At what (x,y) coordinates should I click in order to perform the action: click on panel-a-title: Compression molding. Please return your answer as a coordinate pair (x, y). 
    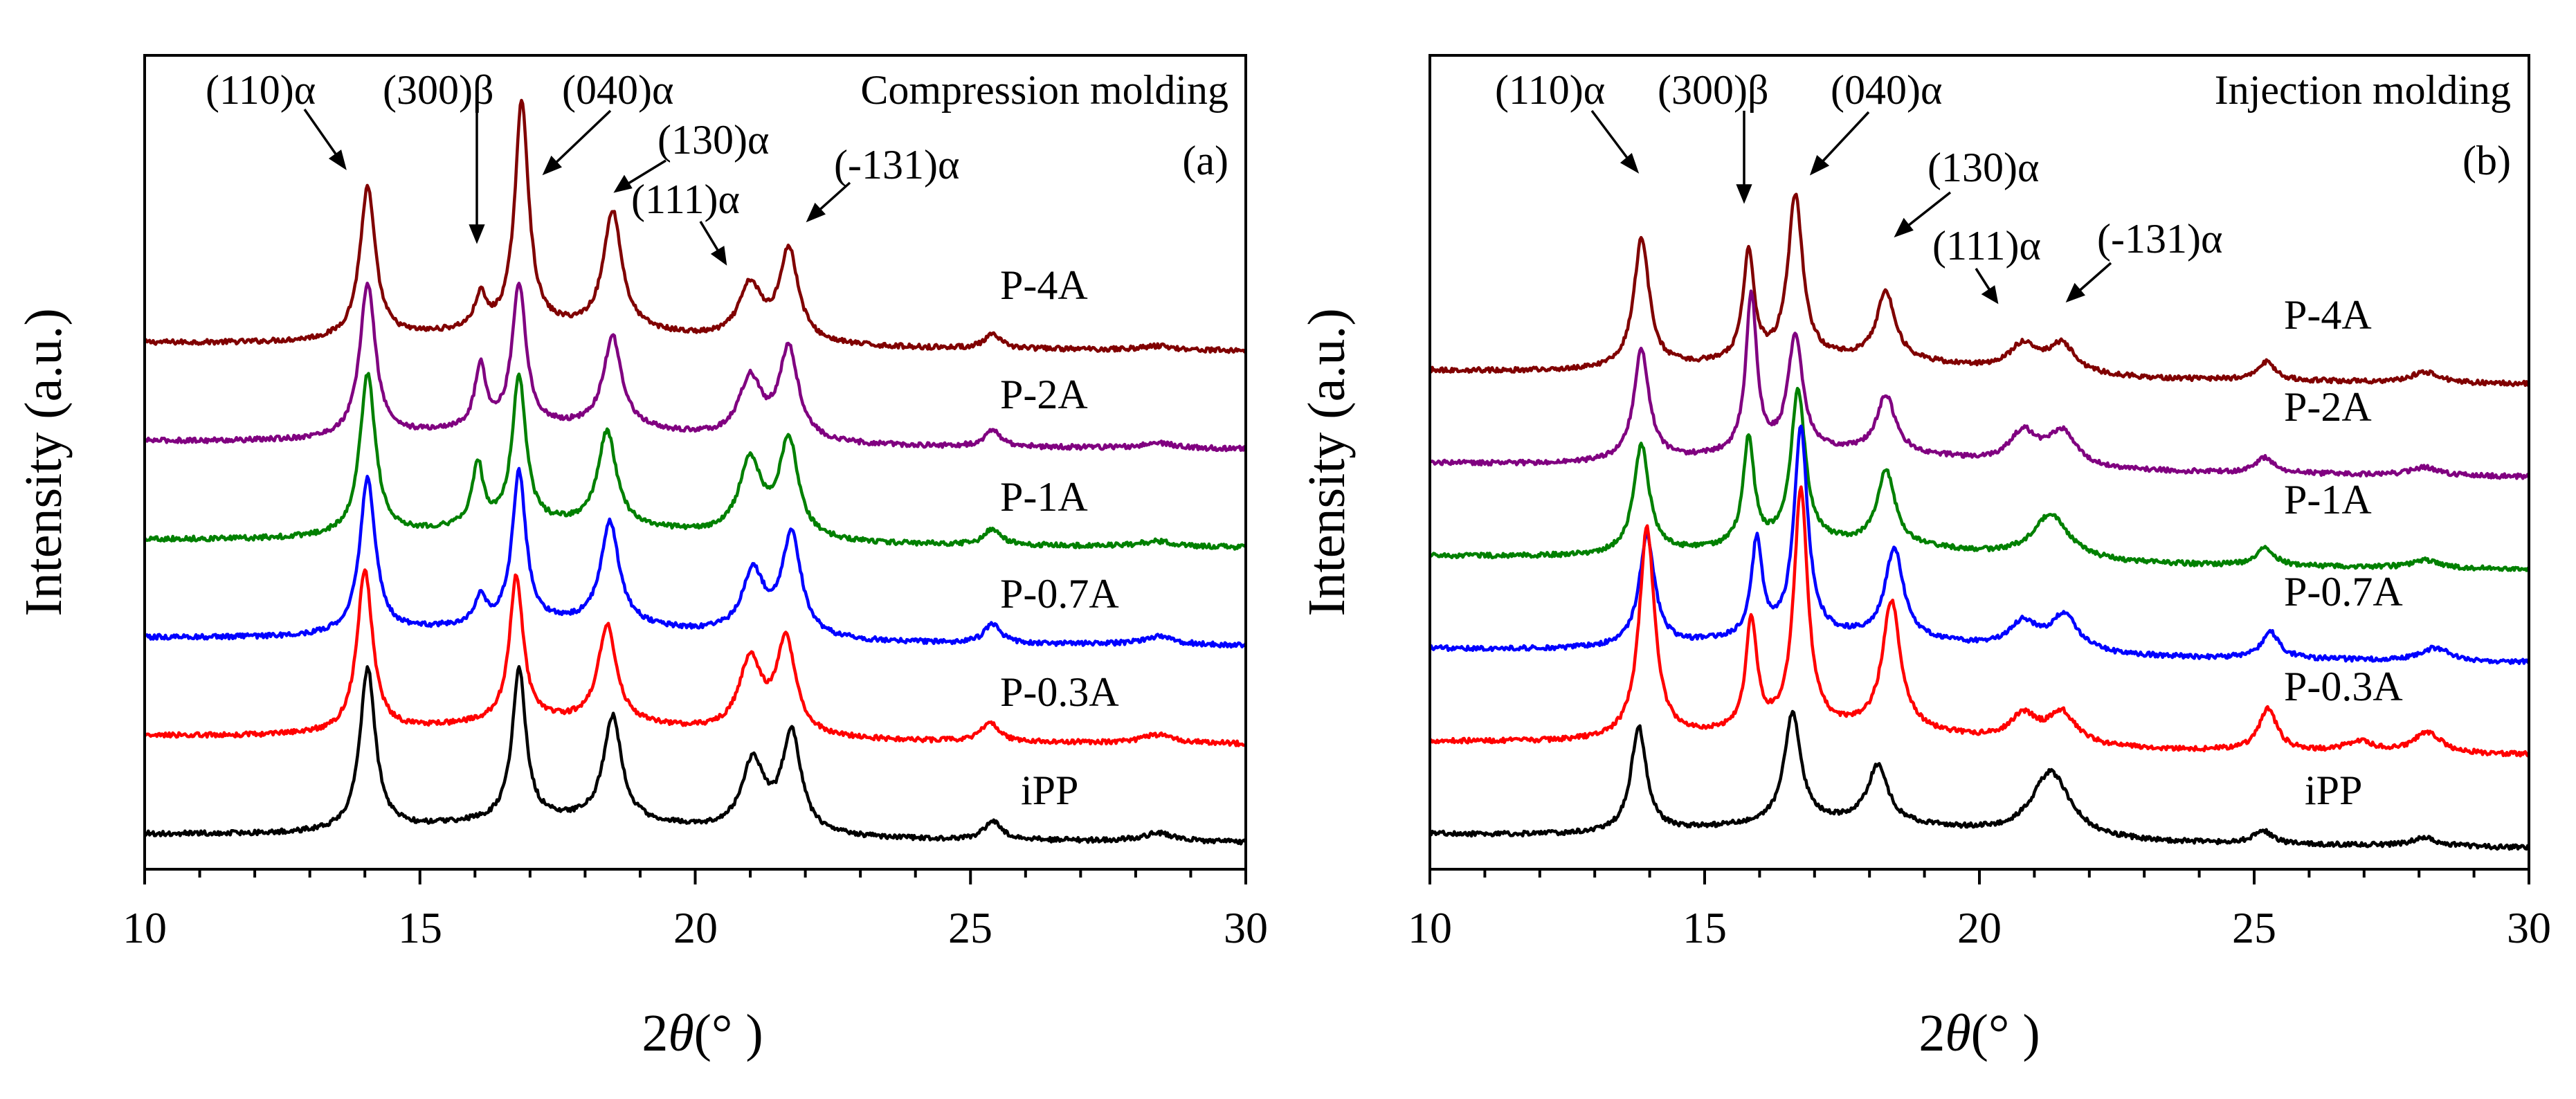
    Looking at the image, I should click on (1044, 90).